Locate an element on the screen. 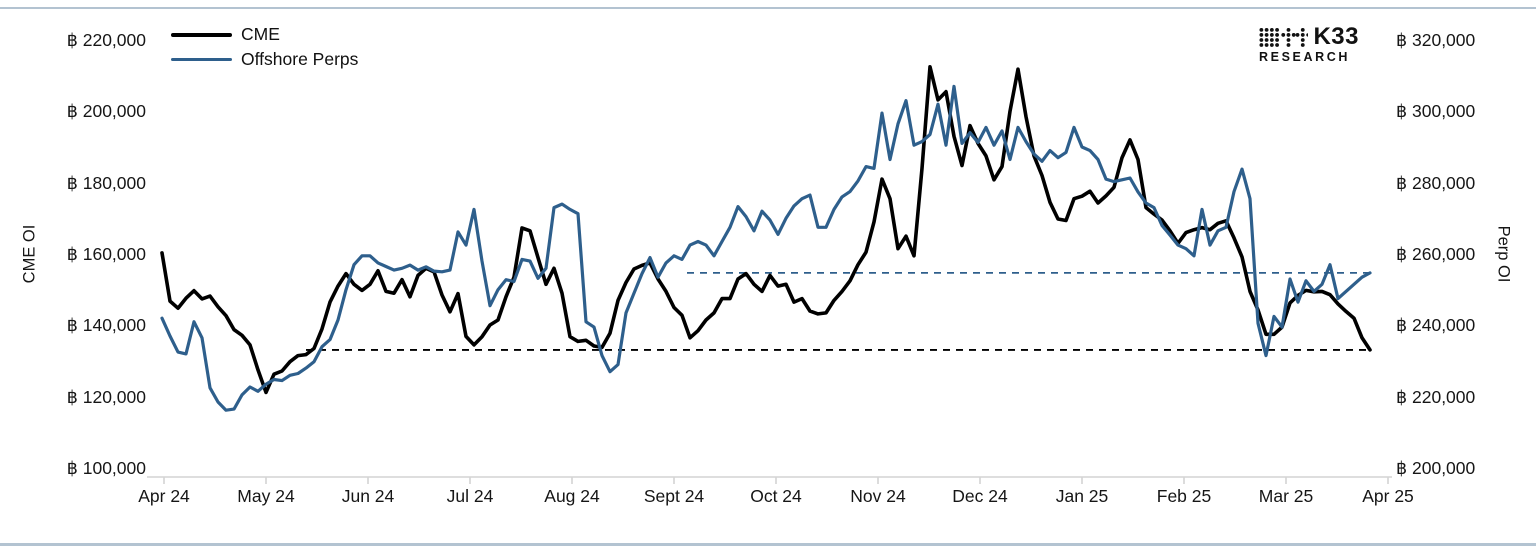 Image resolution: width=1536 pixels, height=553 pixels. top-border-rule is located at coordinates (768, 8).